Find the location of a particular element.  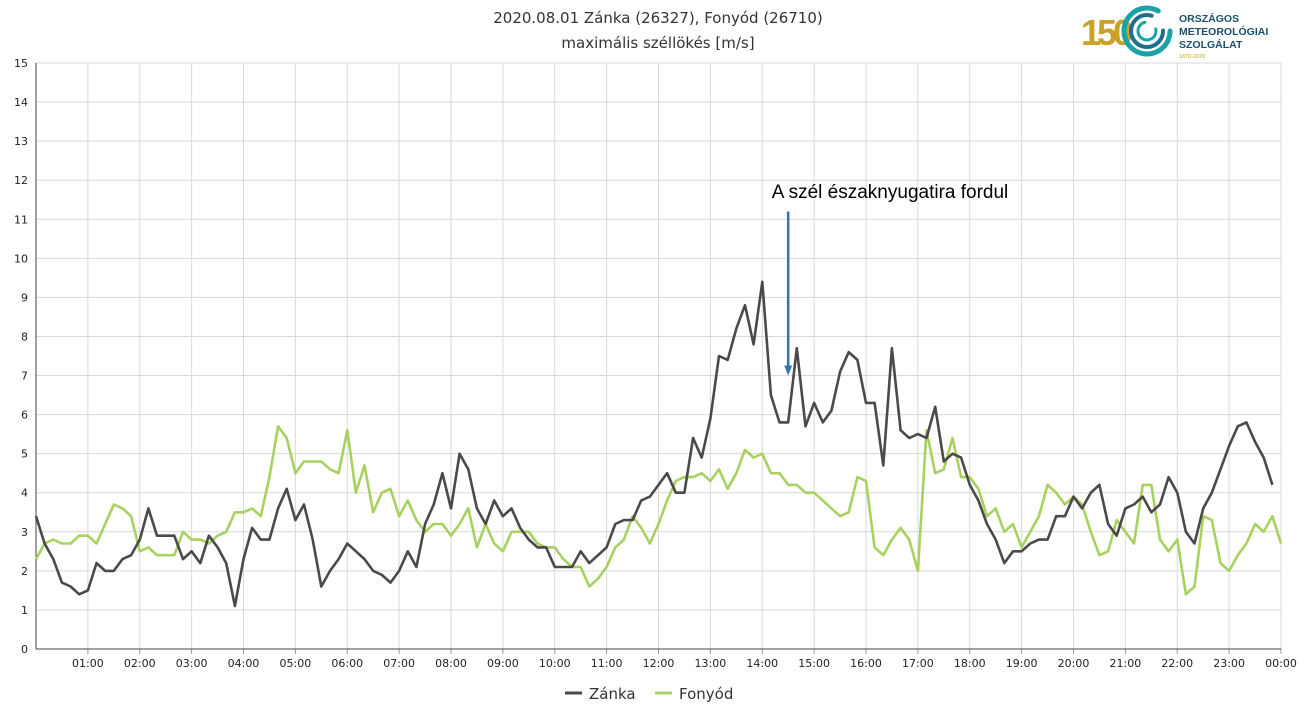

legend: Zánka Fonyód is located at coordinates (649, 694).